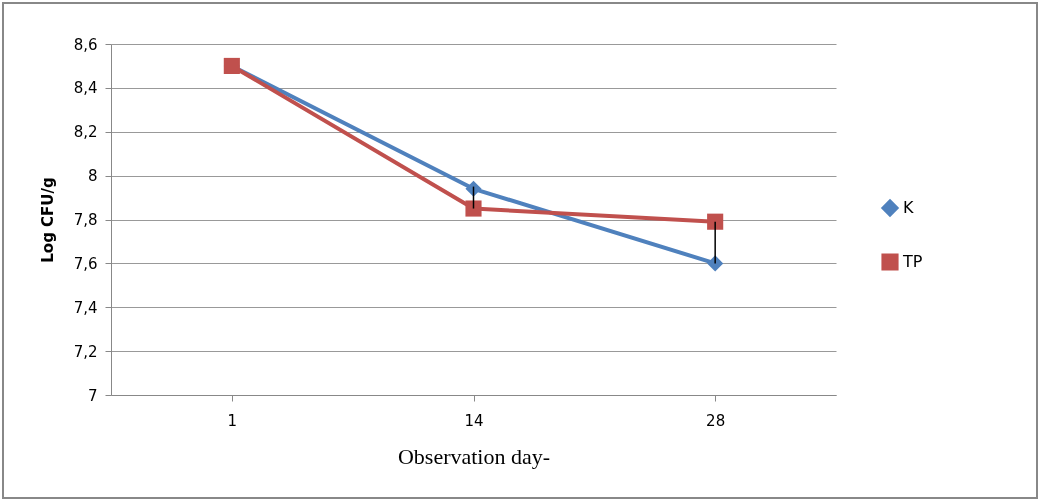 This screenshot has width=1043, height=503. I want to click on legend-label: TP, so click(912, 261).